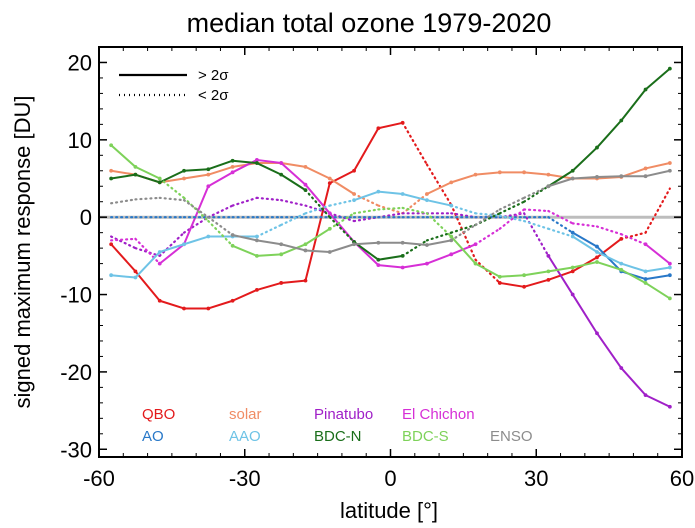 This screenshot has width=695, height=528. What do you see at coordinates (245, 478) in the screenshot?
I see `x-tick-label: -30` at bounding box center [245, 478].